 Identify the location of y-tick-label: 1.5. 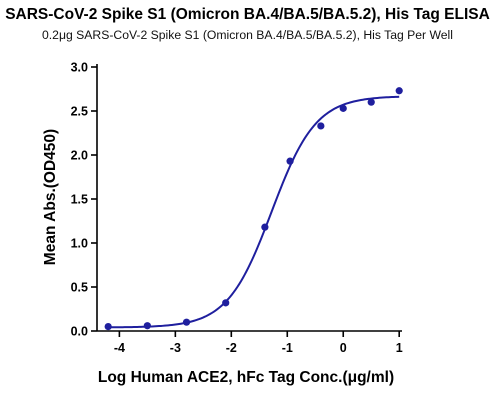
(79, 200).